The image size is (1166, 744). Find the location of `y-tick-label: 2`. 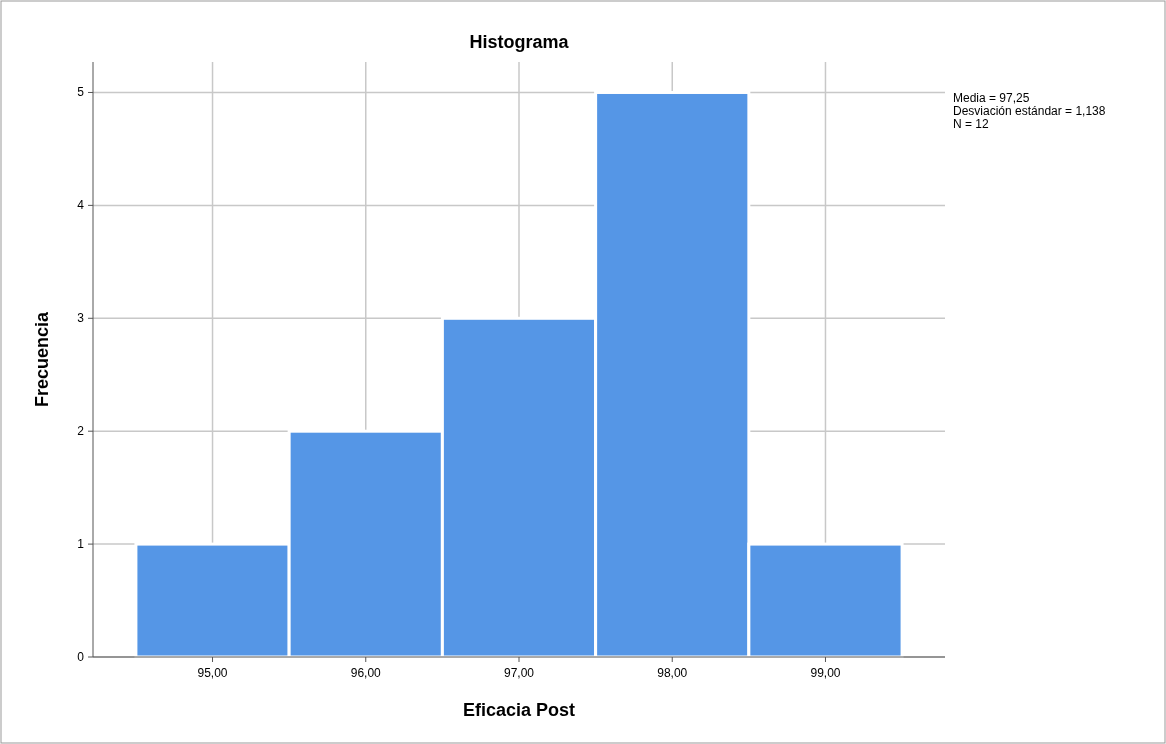

y-tick-label: 2 is located at coordinates (81, 431).